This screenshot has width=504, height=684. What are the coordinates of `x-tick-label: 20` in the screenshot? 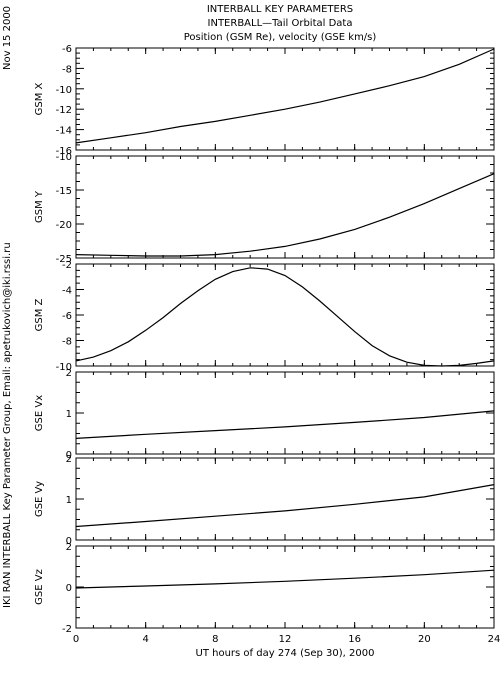 It's located at (424, 639).